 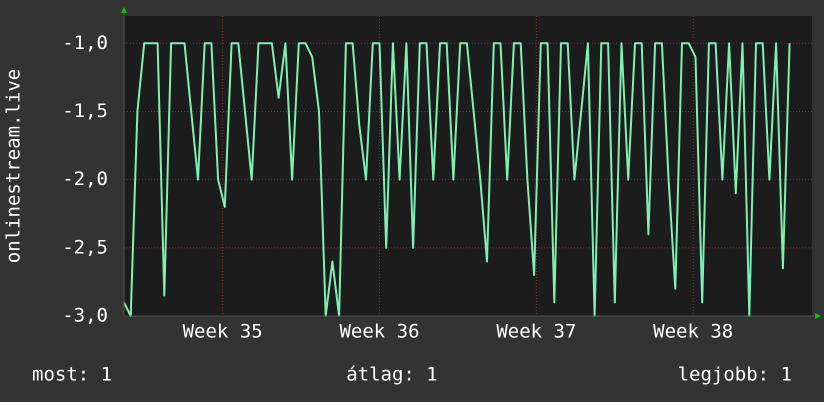 What do you see at coordinates (693, 332) in the screenshot?
I see `x-tick-label: Week 38` at bounding box center [693, 332].